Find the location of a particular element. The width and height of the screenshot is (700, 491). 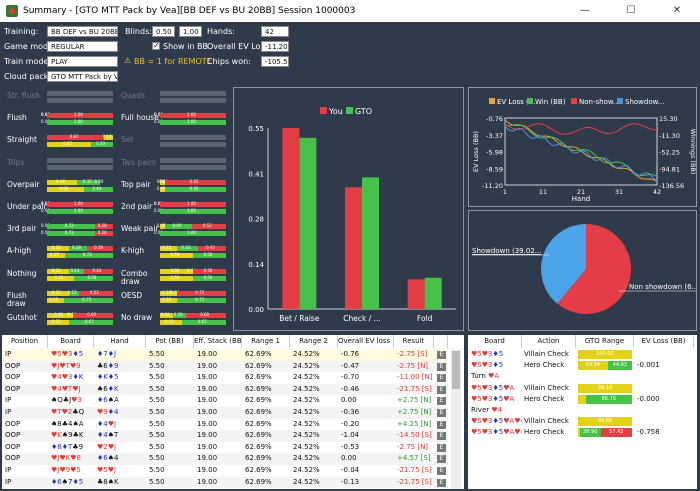

cloud-pack-field: GTO MTT Pack by Vea is located at coordinates (82, 76).